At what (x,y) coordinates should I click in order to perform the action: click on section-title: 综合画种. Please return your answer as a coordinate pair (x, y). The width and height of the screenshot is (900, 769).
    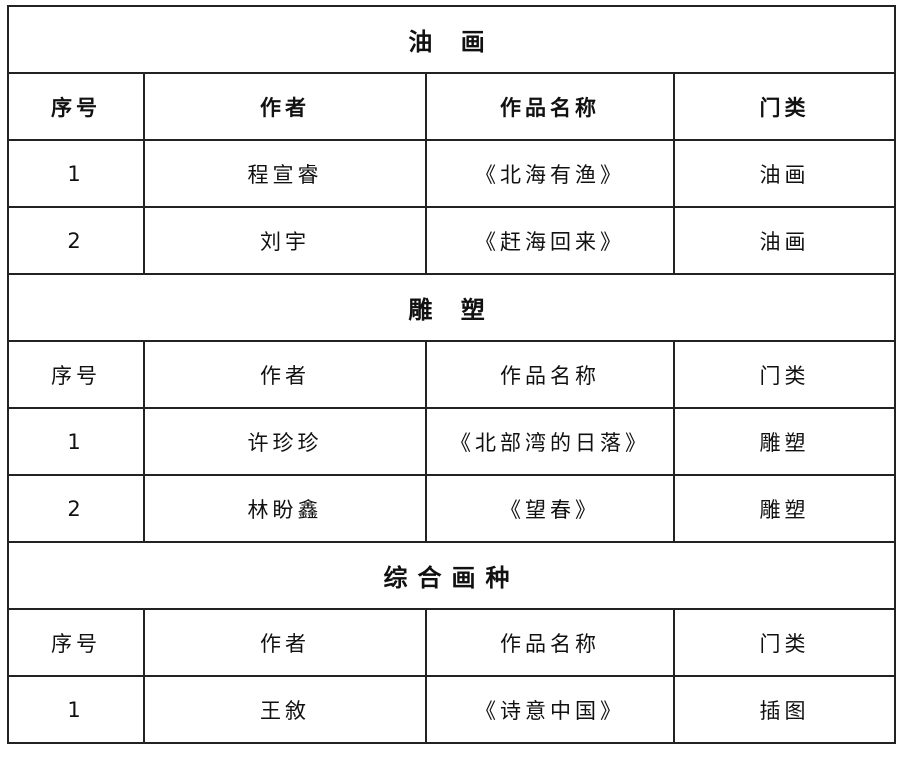
    Looking at the image, I should click on (451, 575).